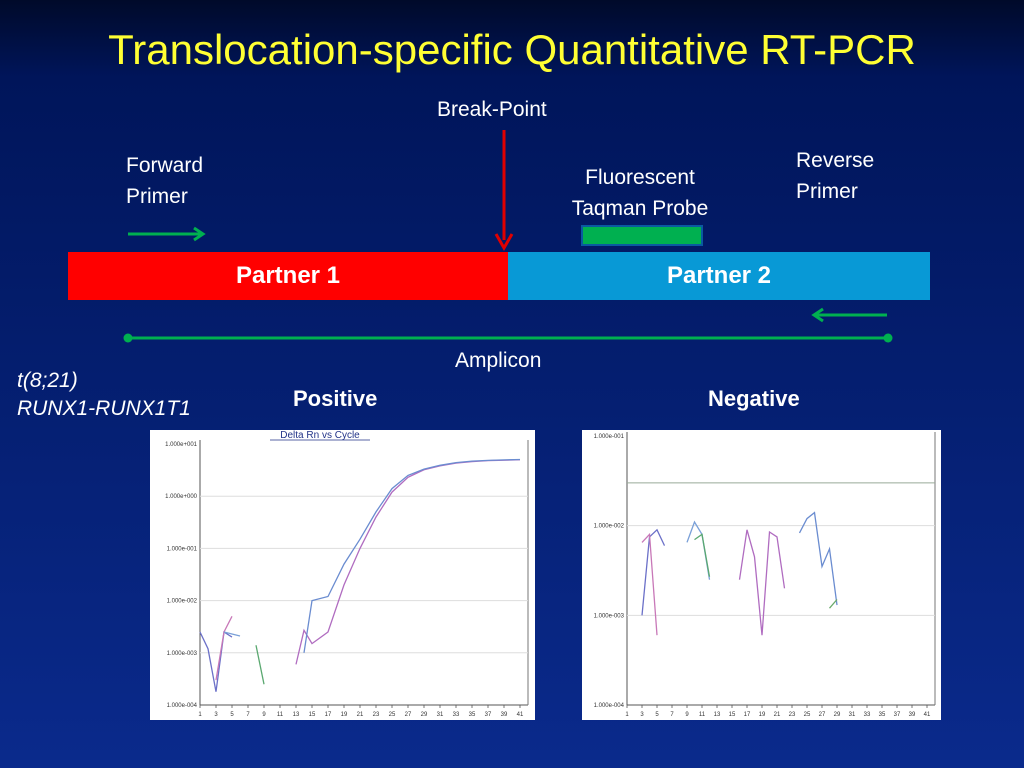 The width and height of the screenshot is (1024, 768). What do you see at coordinates (882, 715) in the screenshot?
I see `negative-plot-x-tick-label: 35` at bounding box center [882, 715].